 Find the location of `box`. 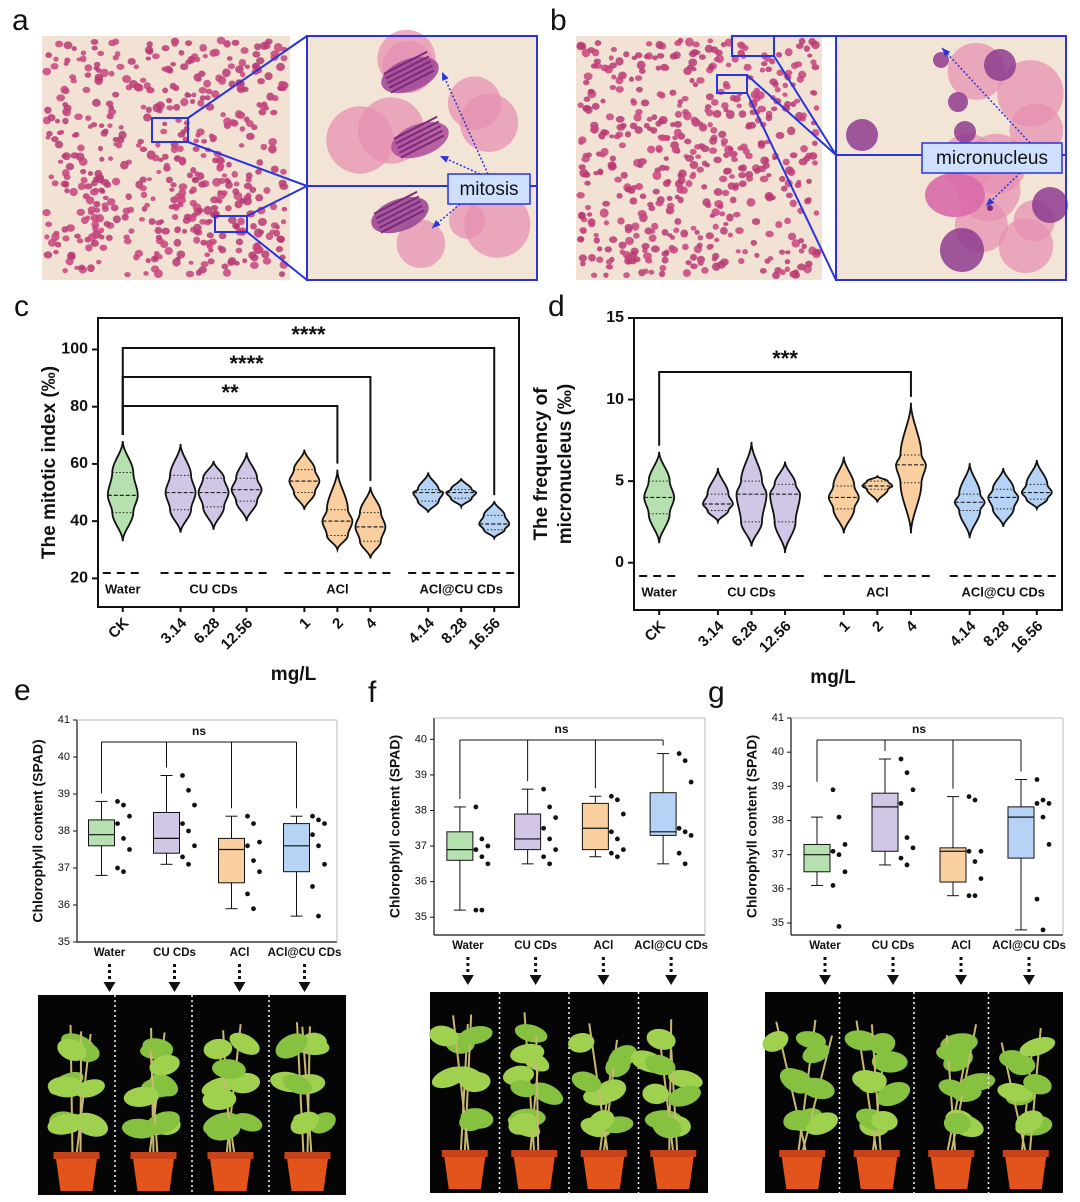

box is located at coordinates (817, 858).